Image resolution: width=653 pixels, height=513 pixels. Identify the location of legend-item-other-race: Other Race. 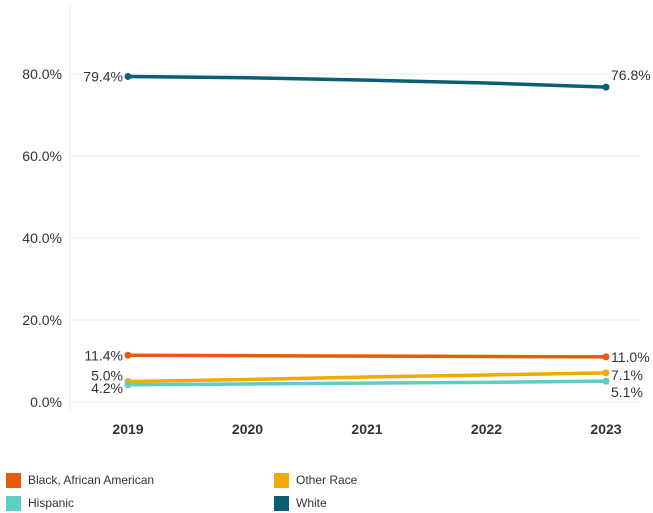
(315, 480).